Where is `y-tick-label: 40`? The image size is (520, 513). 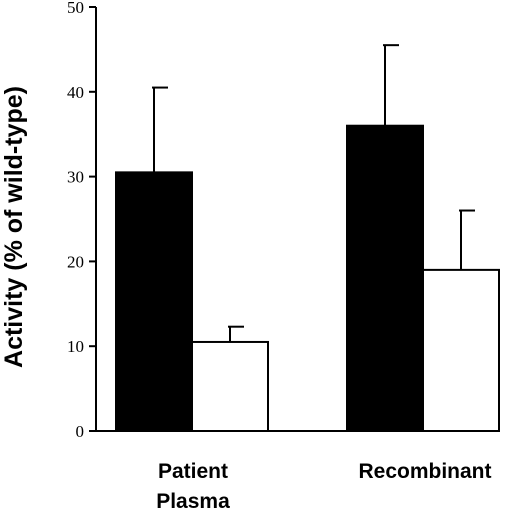 y-tick-label: 40 is located at coordinates (75, 92).